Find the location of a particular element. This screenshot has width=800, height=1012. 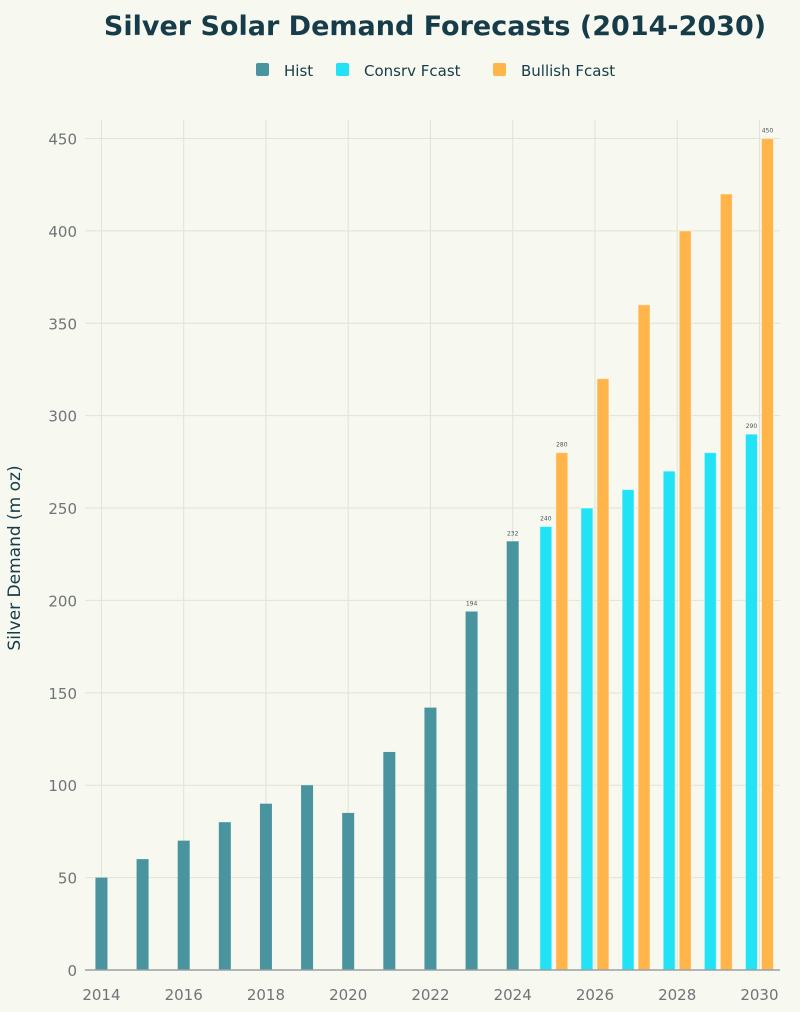

data-label-hist-2023: 194 is located at coordinates (472, 604).